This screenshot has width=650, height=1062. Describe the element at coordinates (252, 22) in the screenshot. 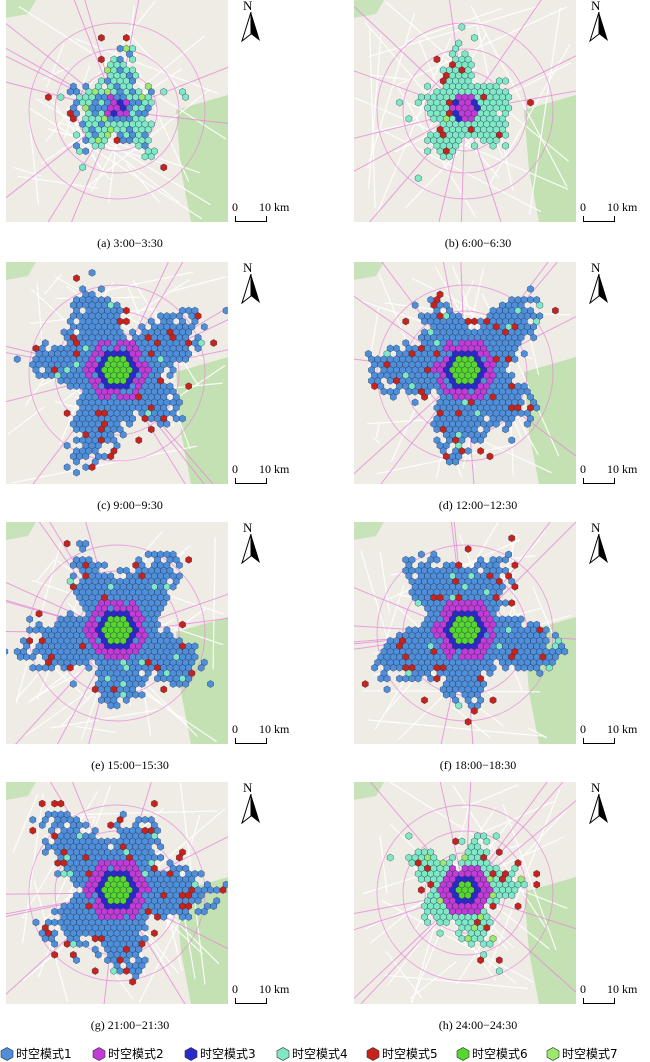

I see `north-arrow: N` at that location.